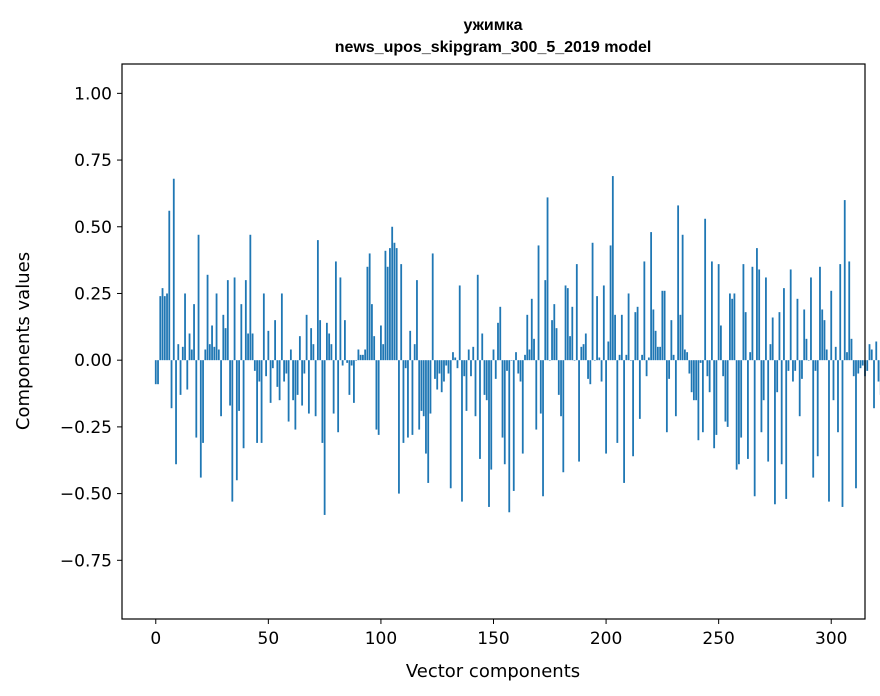 The image size is (880, 696). I want to click on x-tick-label: 150, so click(493, 639).